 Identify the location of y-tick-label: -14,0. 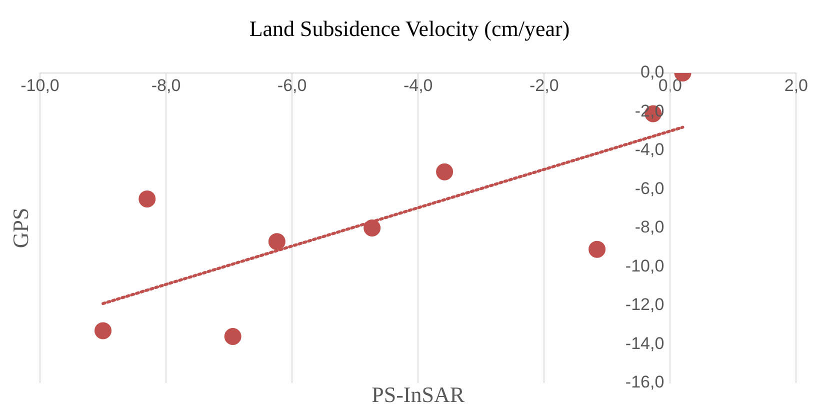
(644, 343).